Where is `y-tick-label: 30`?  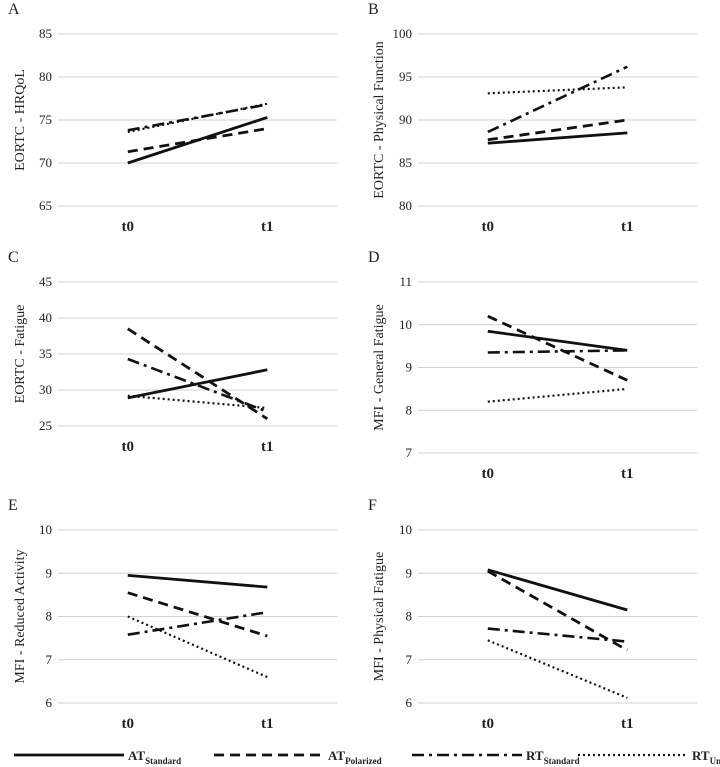 y-tick-label: 30 is located at coordinates (45, 389).